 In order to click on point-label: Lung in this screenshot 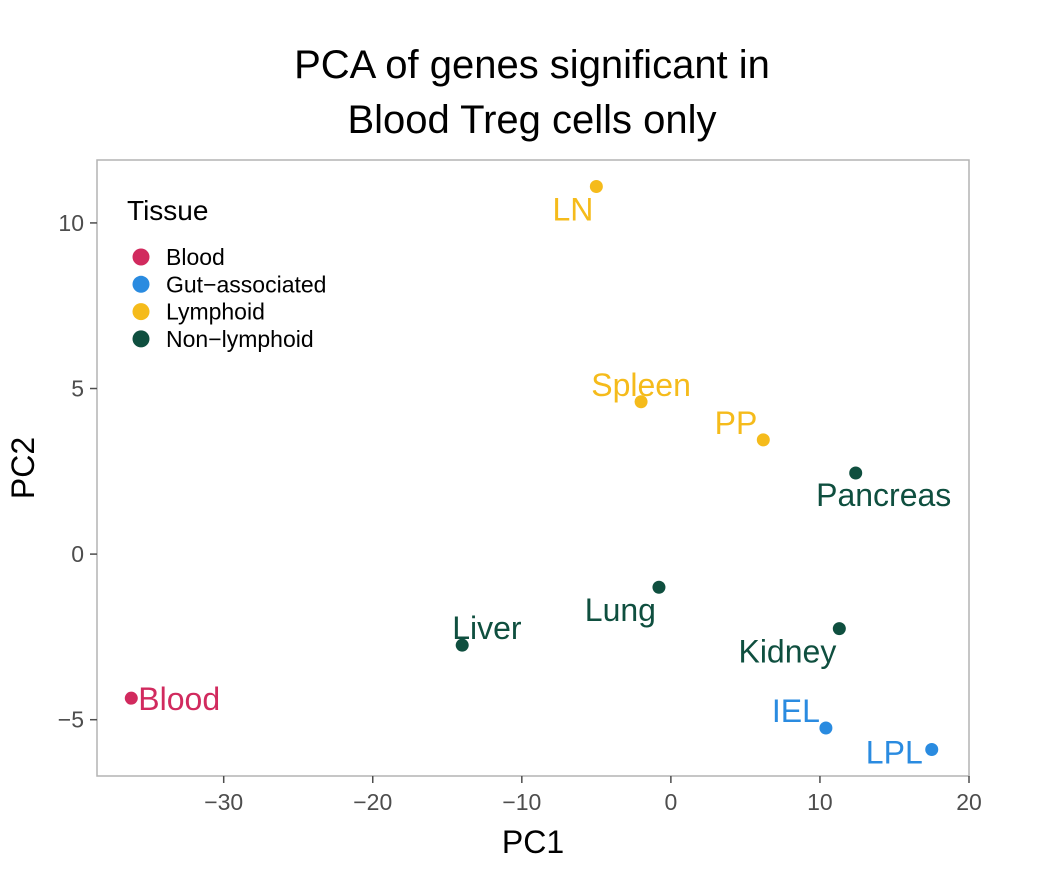, I will do `click(620, 610)`.